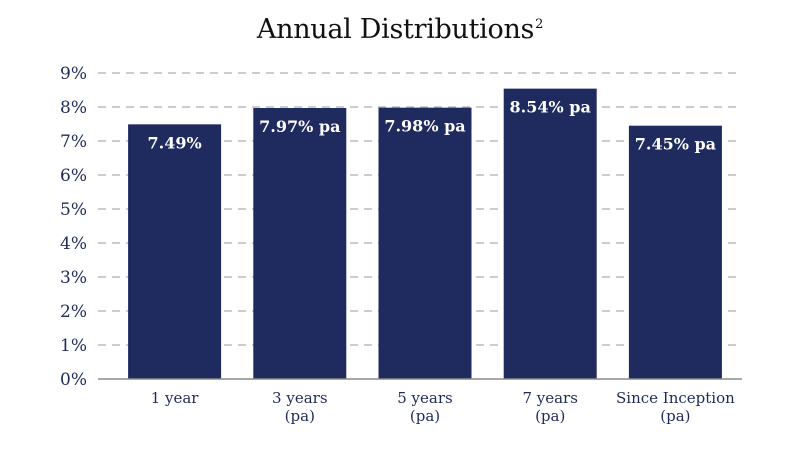  I want to click on y-tick-label: 4%, so click(73, 244).